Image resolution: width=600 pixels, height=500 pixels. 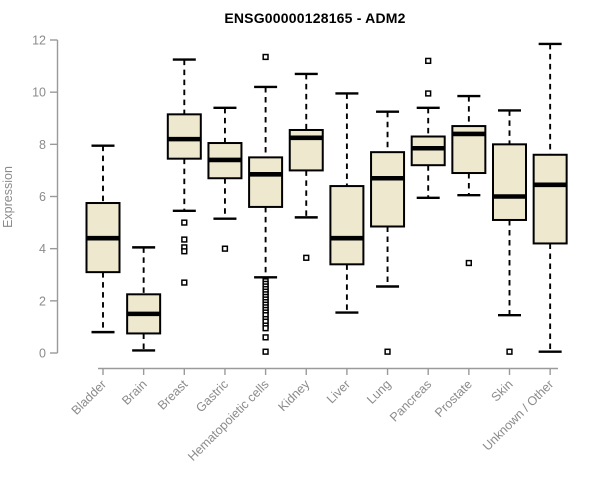 I want to click on y-tick-label: 8, so click(x=42, y=145).